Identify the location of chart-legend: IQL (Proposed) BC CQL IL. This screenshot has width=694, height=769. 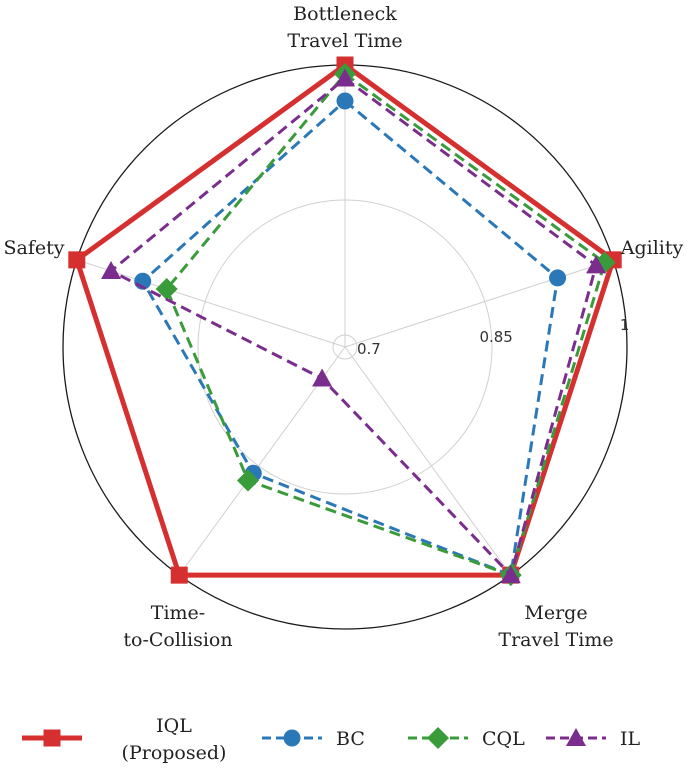
(331, 739).